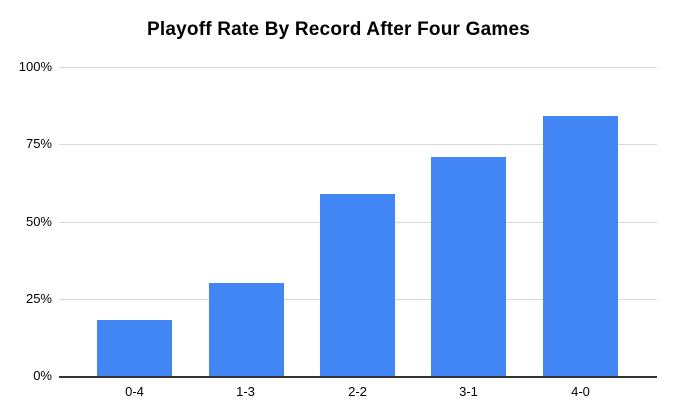 The width and height of the screenshot is (677, 419). I want to click on x-tick-label-0-4: 0-4, so click(134, 391).